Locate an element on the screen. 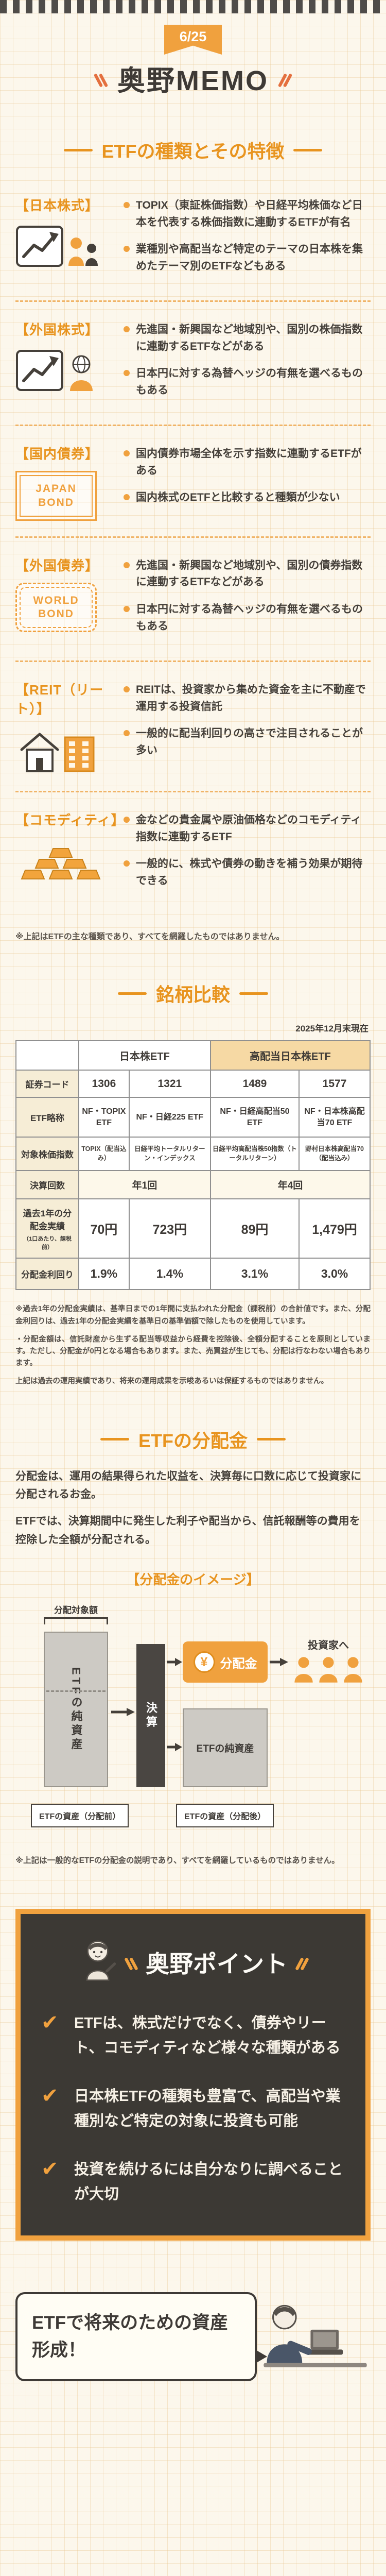 This screenshot has height=2576, width=386. cell-code: 1577 is located at coordinates (335, 1084).